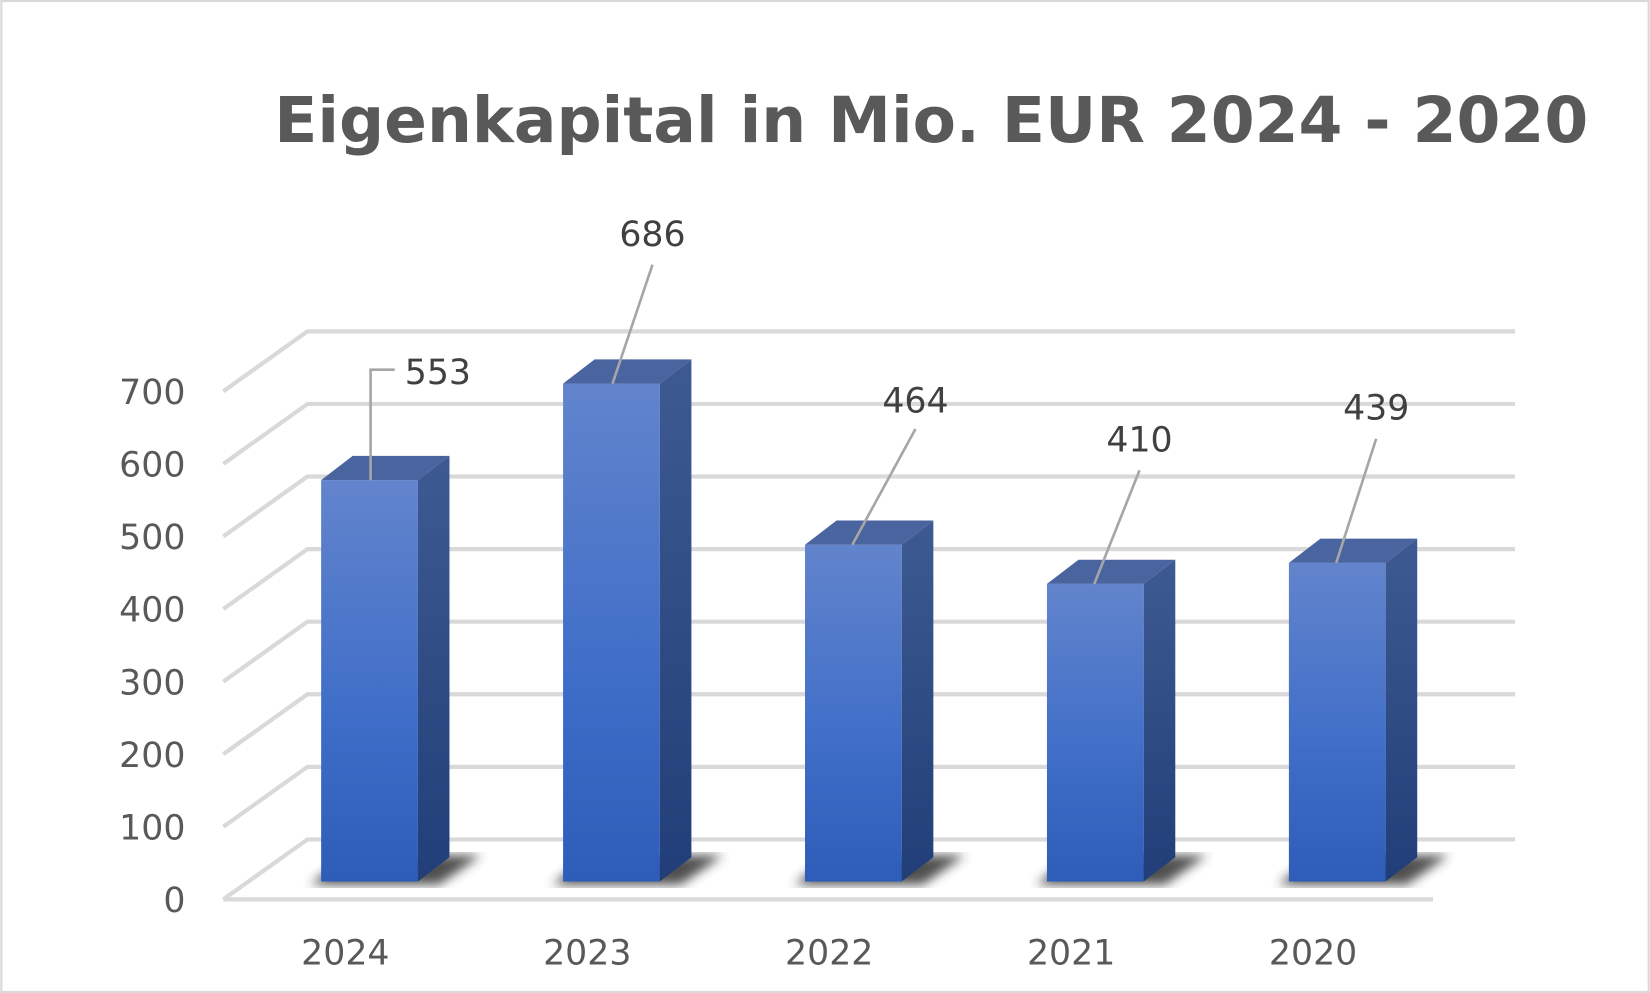 This screenshot has height=993, width=1650. Describe the element at coordinates (174, 901) in the screenshot. I see `y-tick-label: 0` at that location.